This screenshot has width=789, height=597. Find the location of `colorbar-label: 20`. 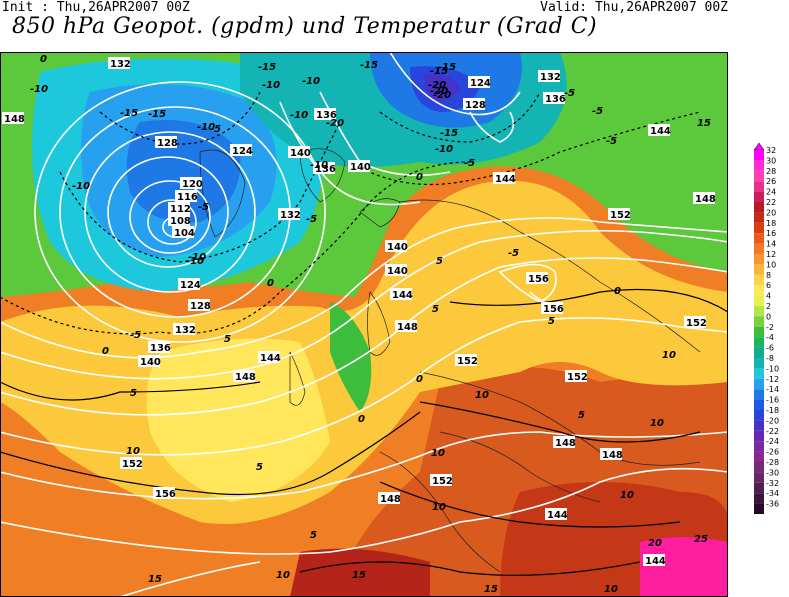

colorbar-label: 20 is located at coordinates (771, 212).